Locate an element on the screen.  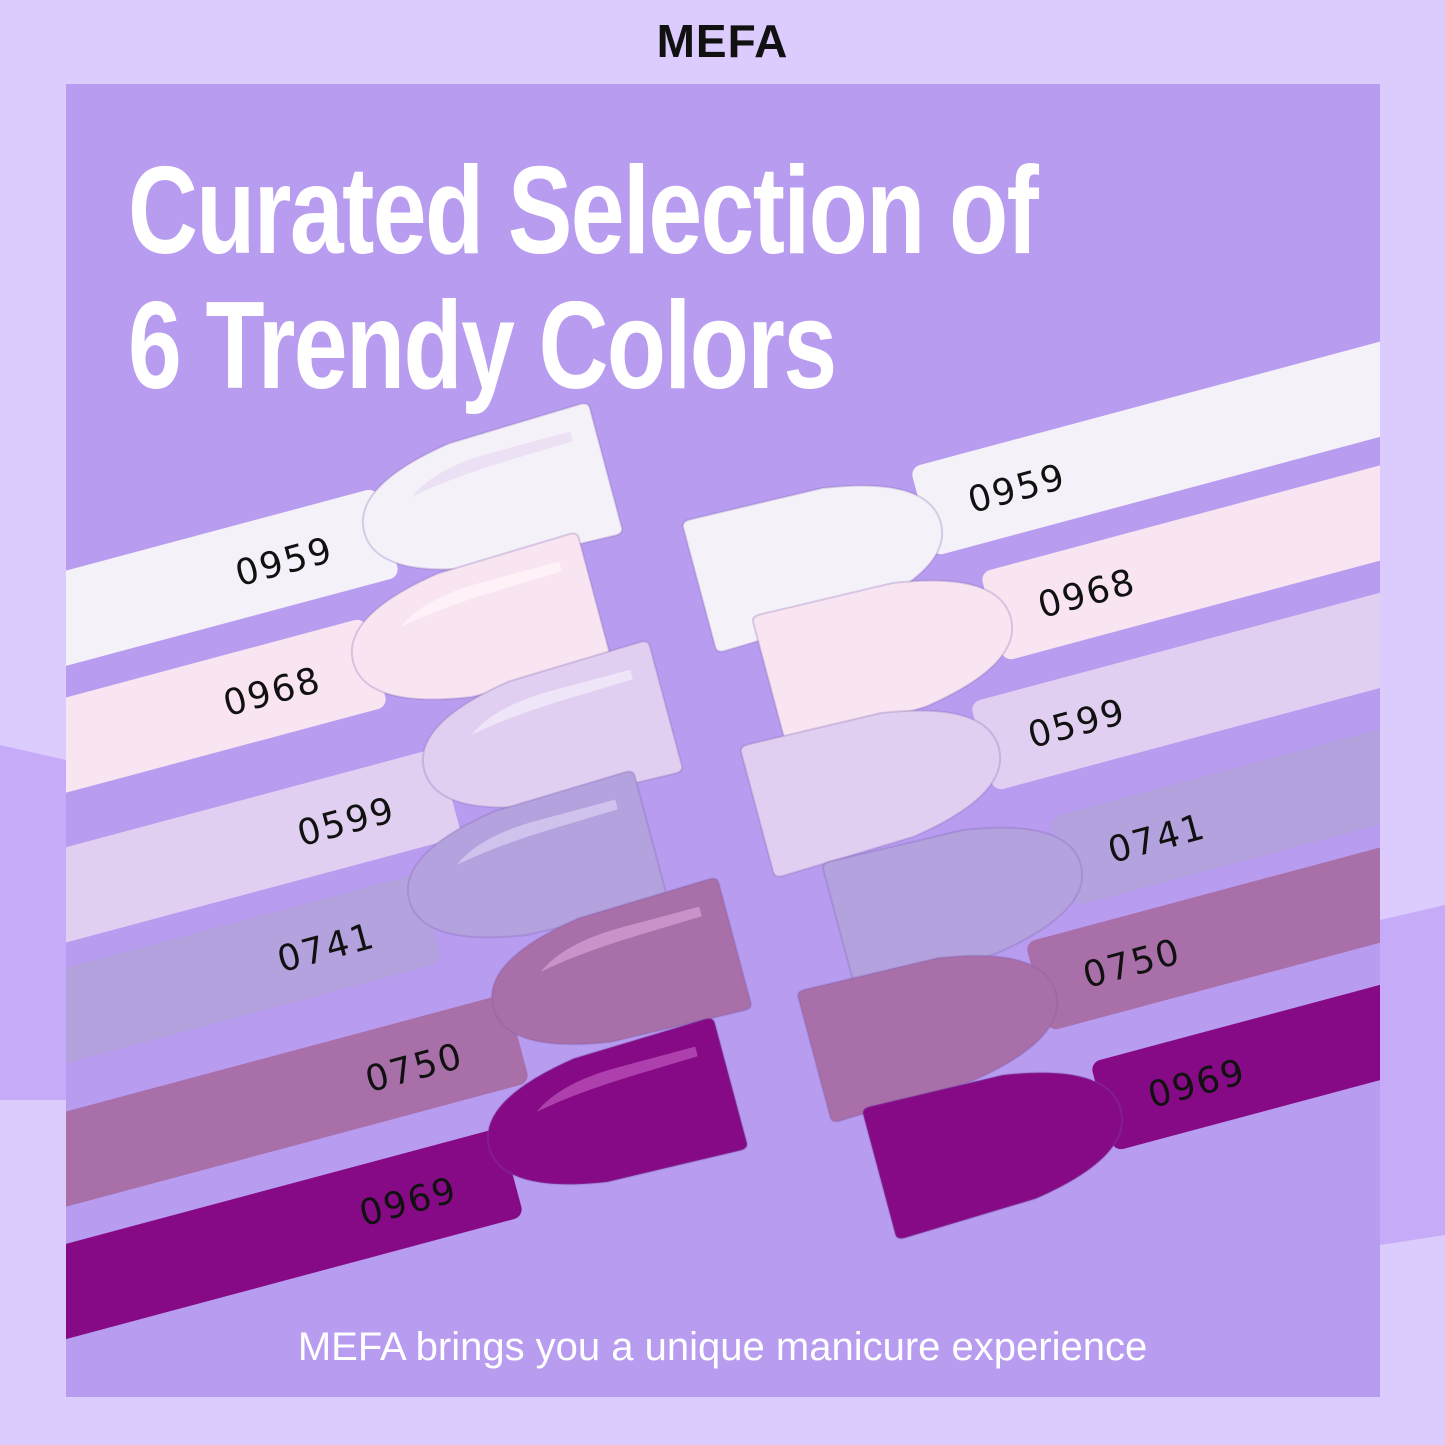
left-strip-0741: 0741 is located at coordinates (253, 1008).